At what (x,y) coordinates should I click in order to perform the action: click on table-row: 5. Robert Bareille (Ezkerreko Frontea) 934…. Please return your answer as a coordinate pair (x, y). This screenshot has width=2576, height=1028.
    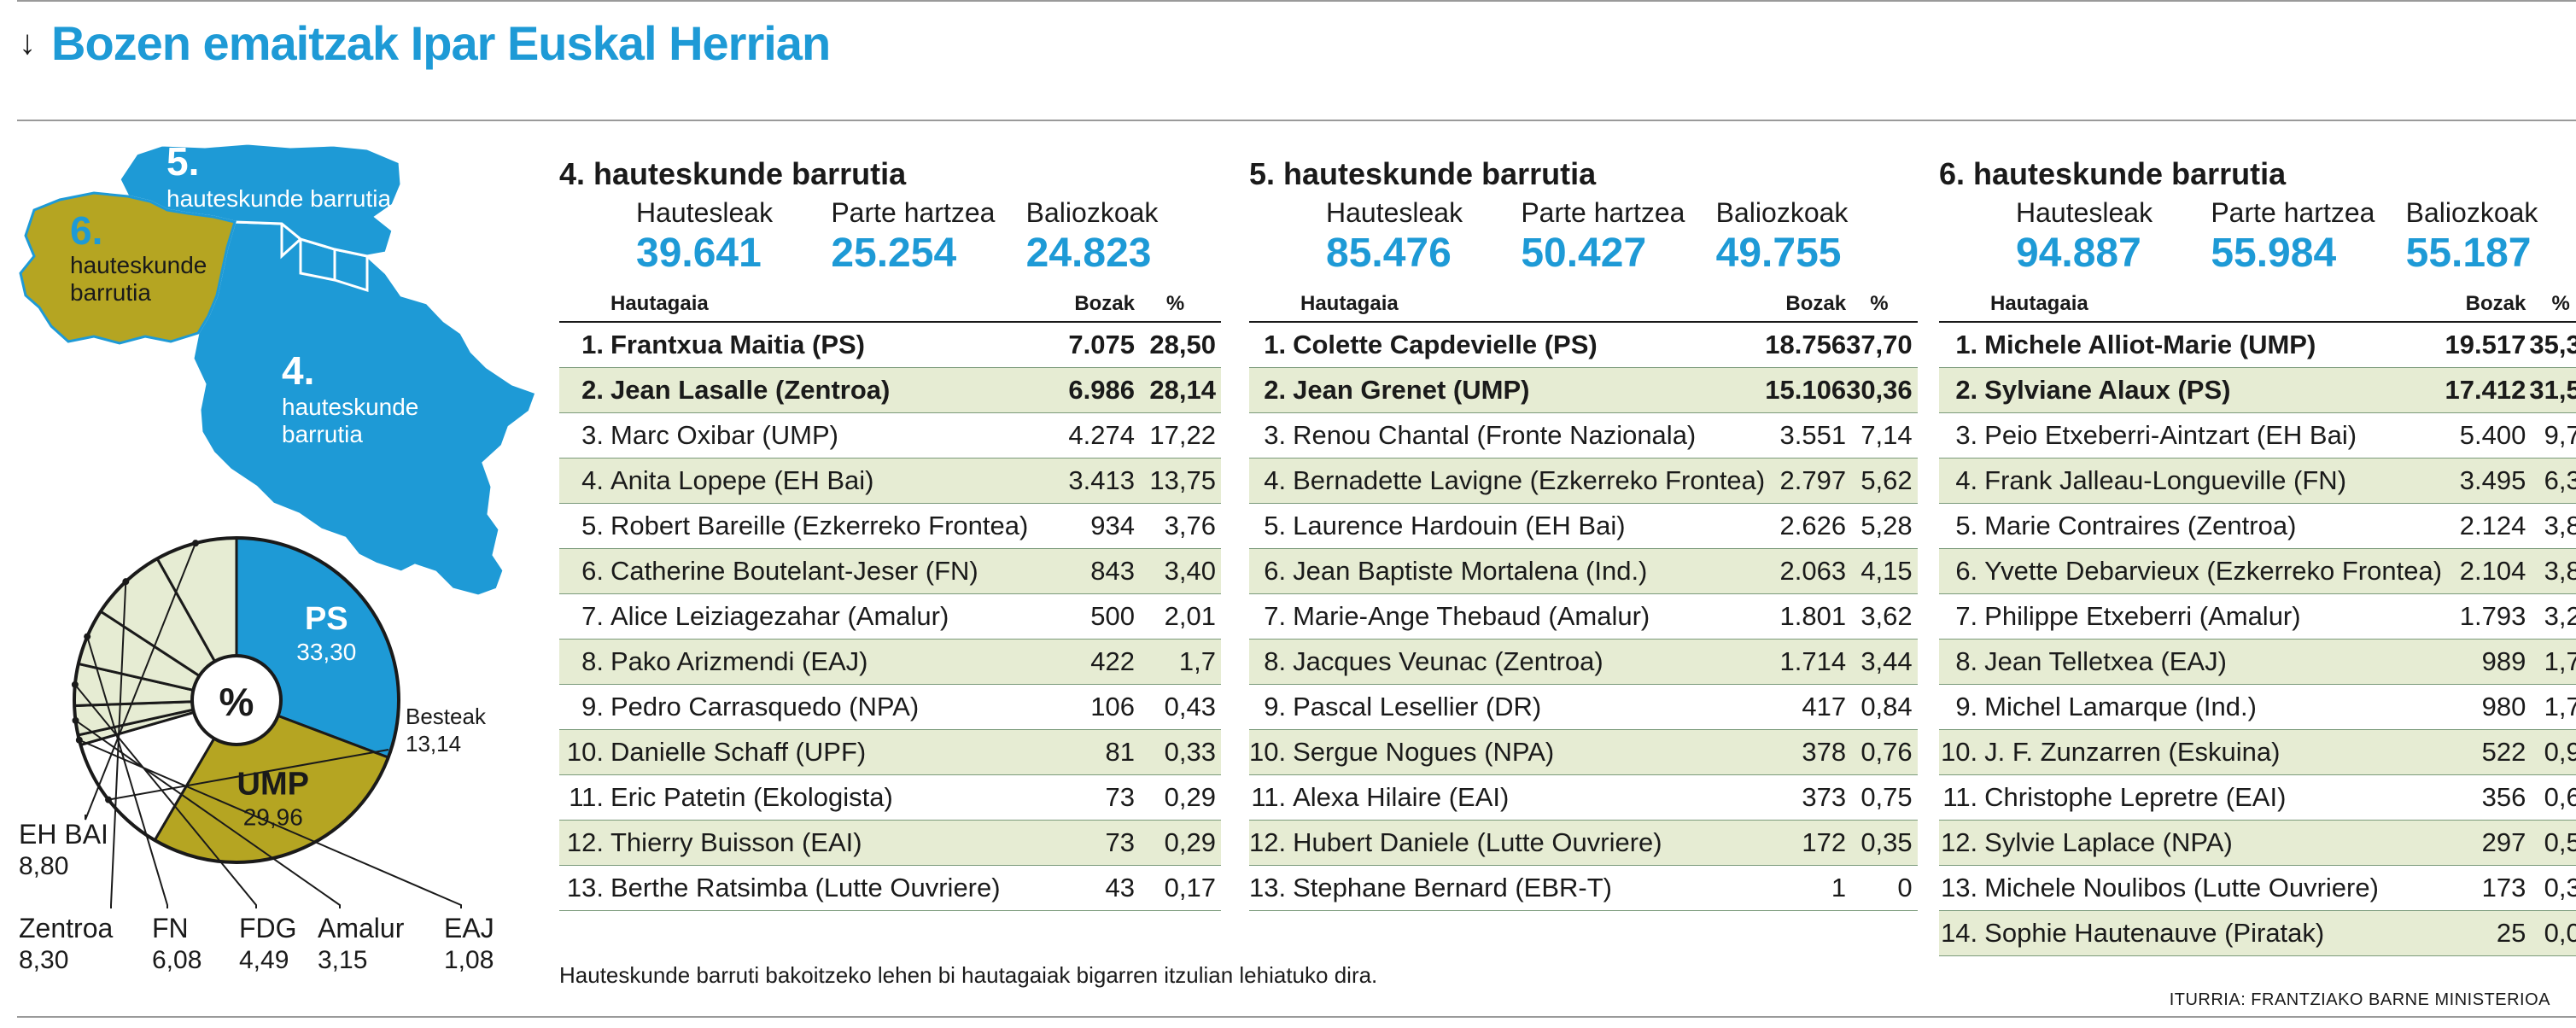
    Looking at the image, I should click on (890, 526).